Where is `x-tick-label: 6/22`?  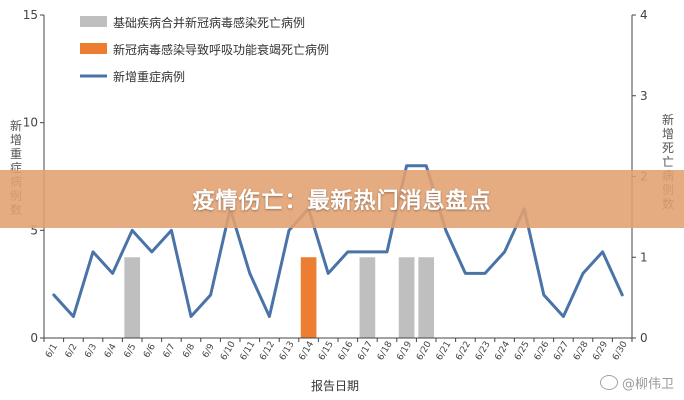
x-tick-label: 6/22 is located at coordinates (463, 351).